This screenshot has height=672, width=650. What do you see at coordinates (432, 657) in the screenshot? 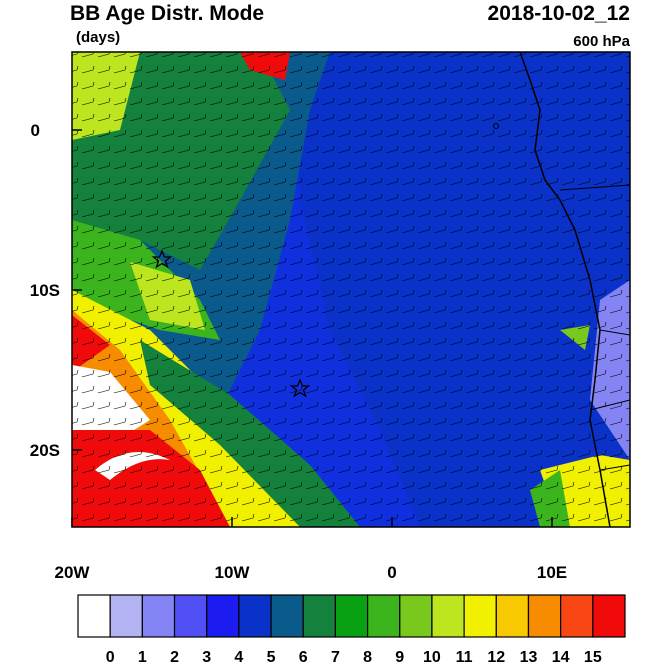
I see `colorbar-label: 10` at bounding box center [432, 657].